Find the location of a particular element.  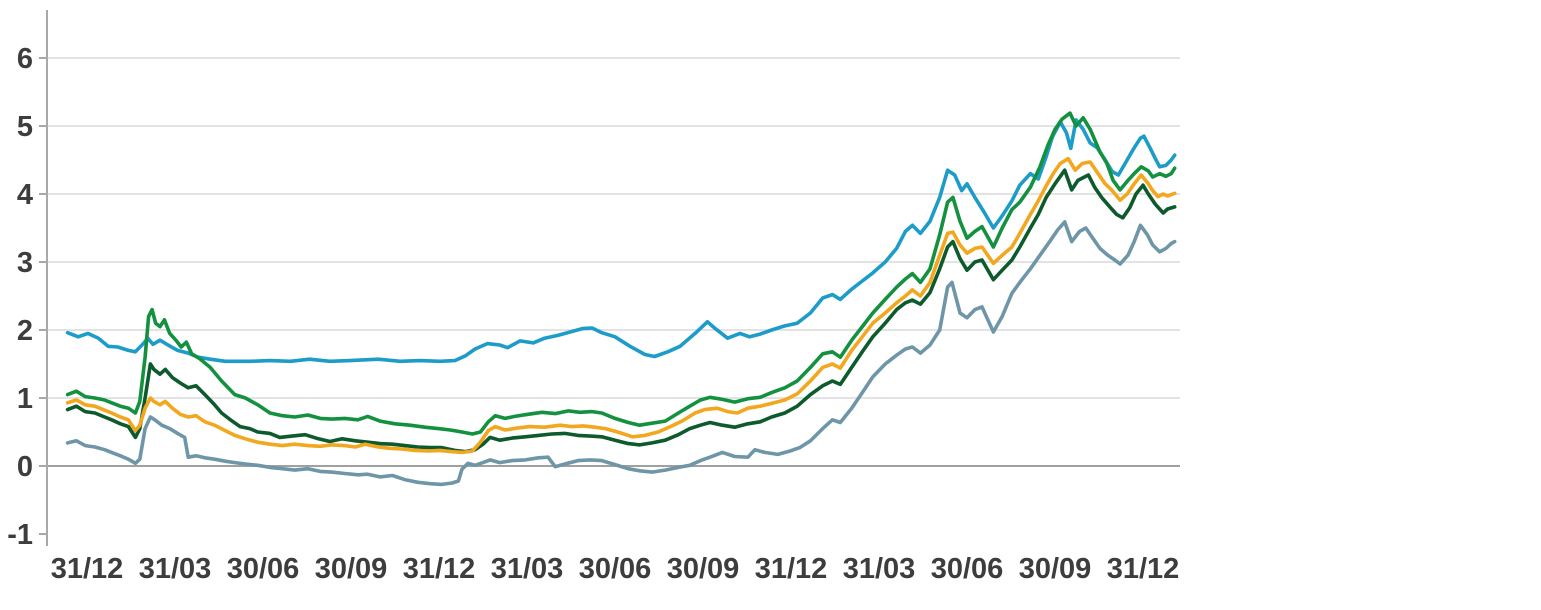

y-tick-label: 3 is located at coordinates (25, 263).